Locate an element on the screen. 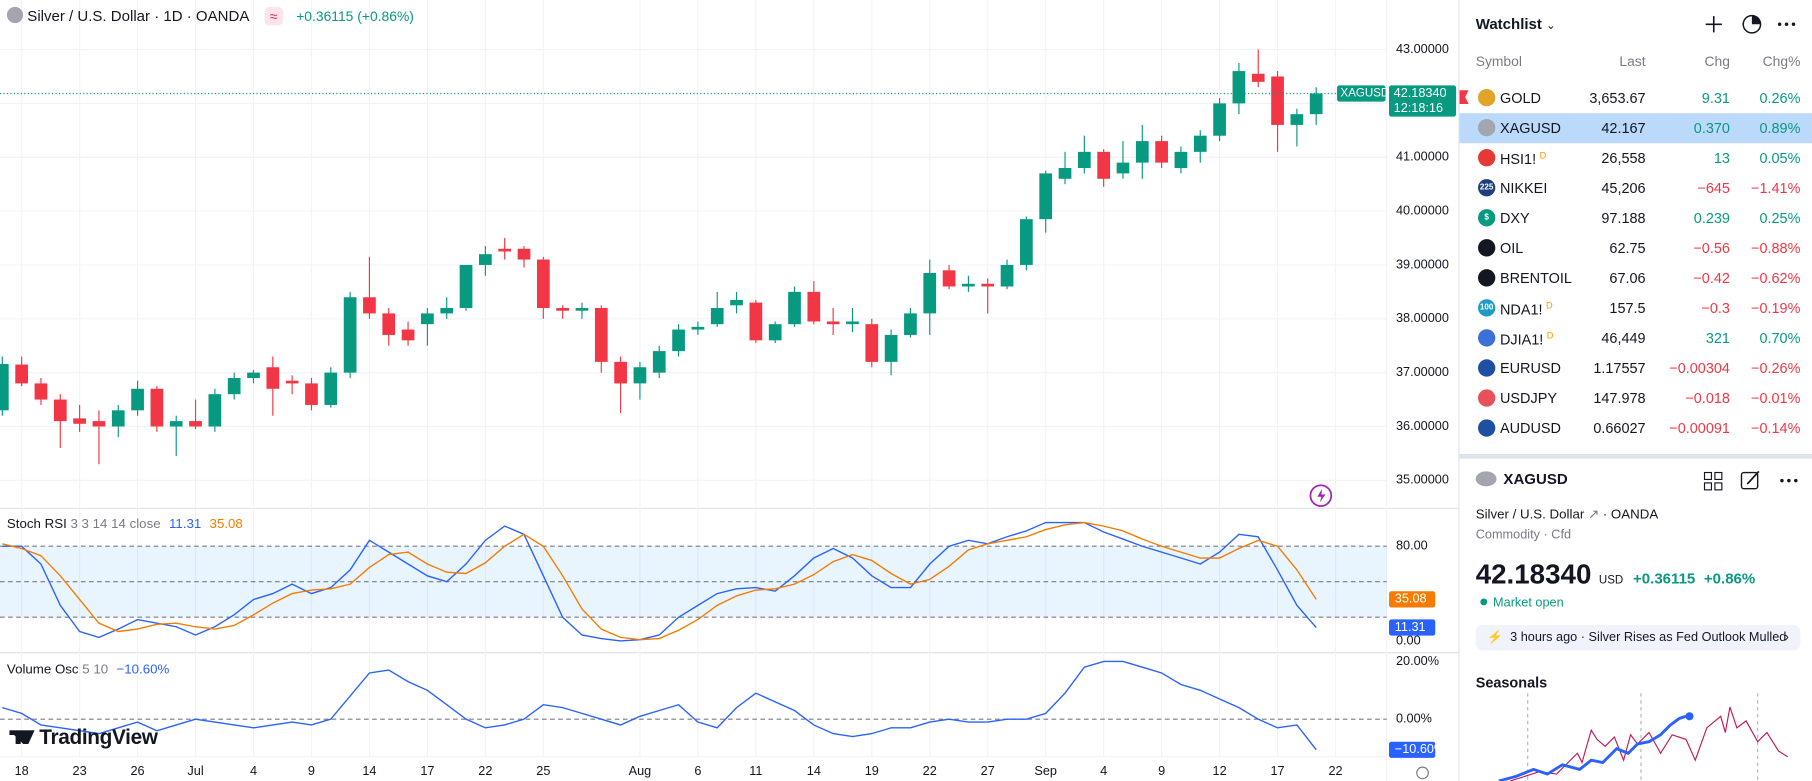  stoch-legend: Stoch RSI 3 3 14 14 close 11.31 35.08 is located at coordinates (125, 525).